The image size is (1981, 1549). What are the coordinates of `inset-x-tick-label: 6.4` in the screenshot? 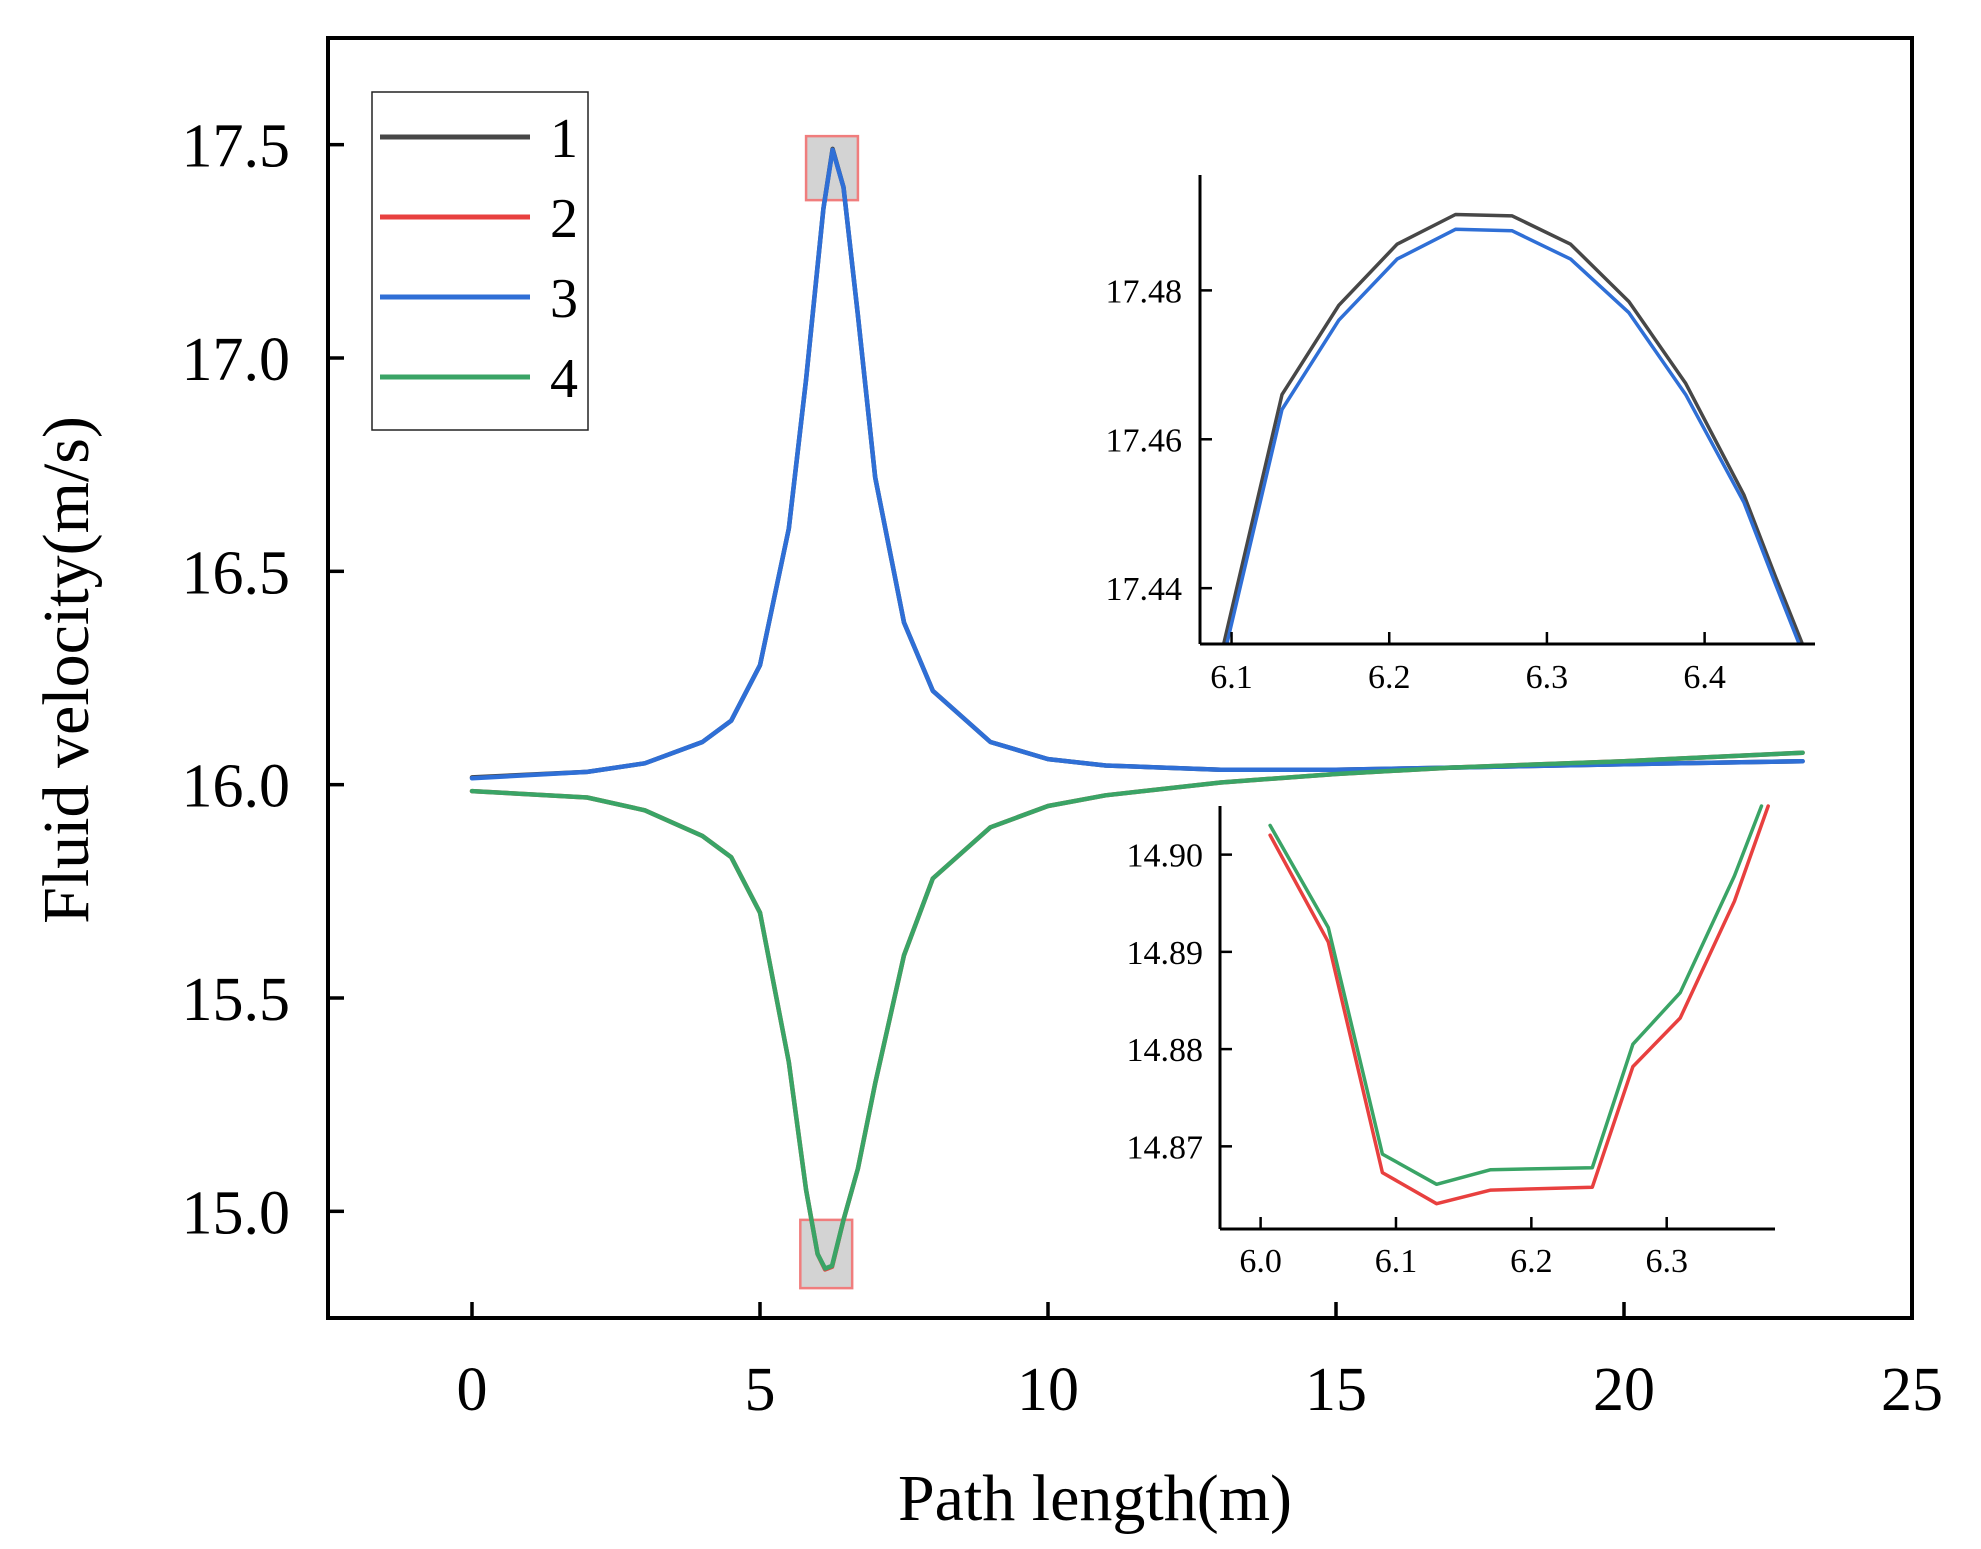 It's located at (1704, 677).